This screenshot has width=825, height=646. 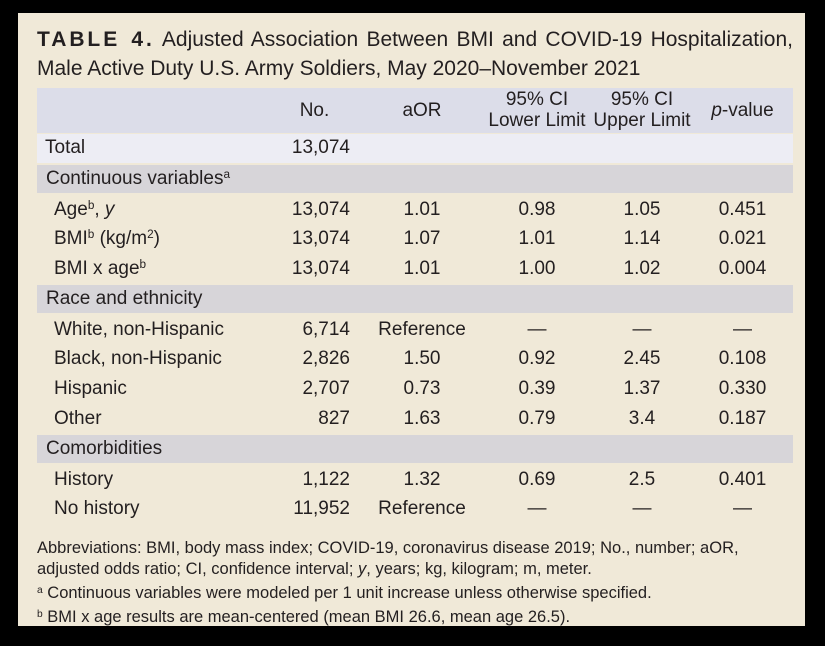 What do you see at coordinates (157, 419) in the screenshot?
I see `row-label: Other` at bounding box center [157, 419].